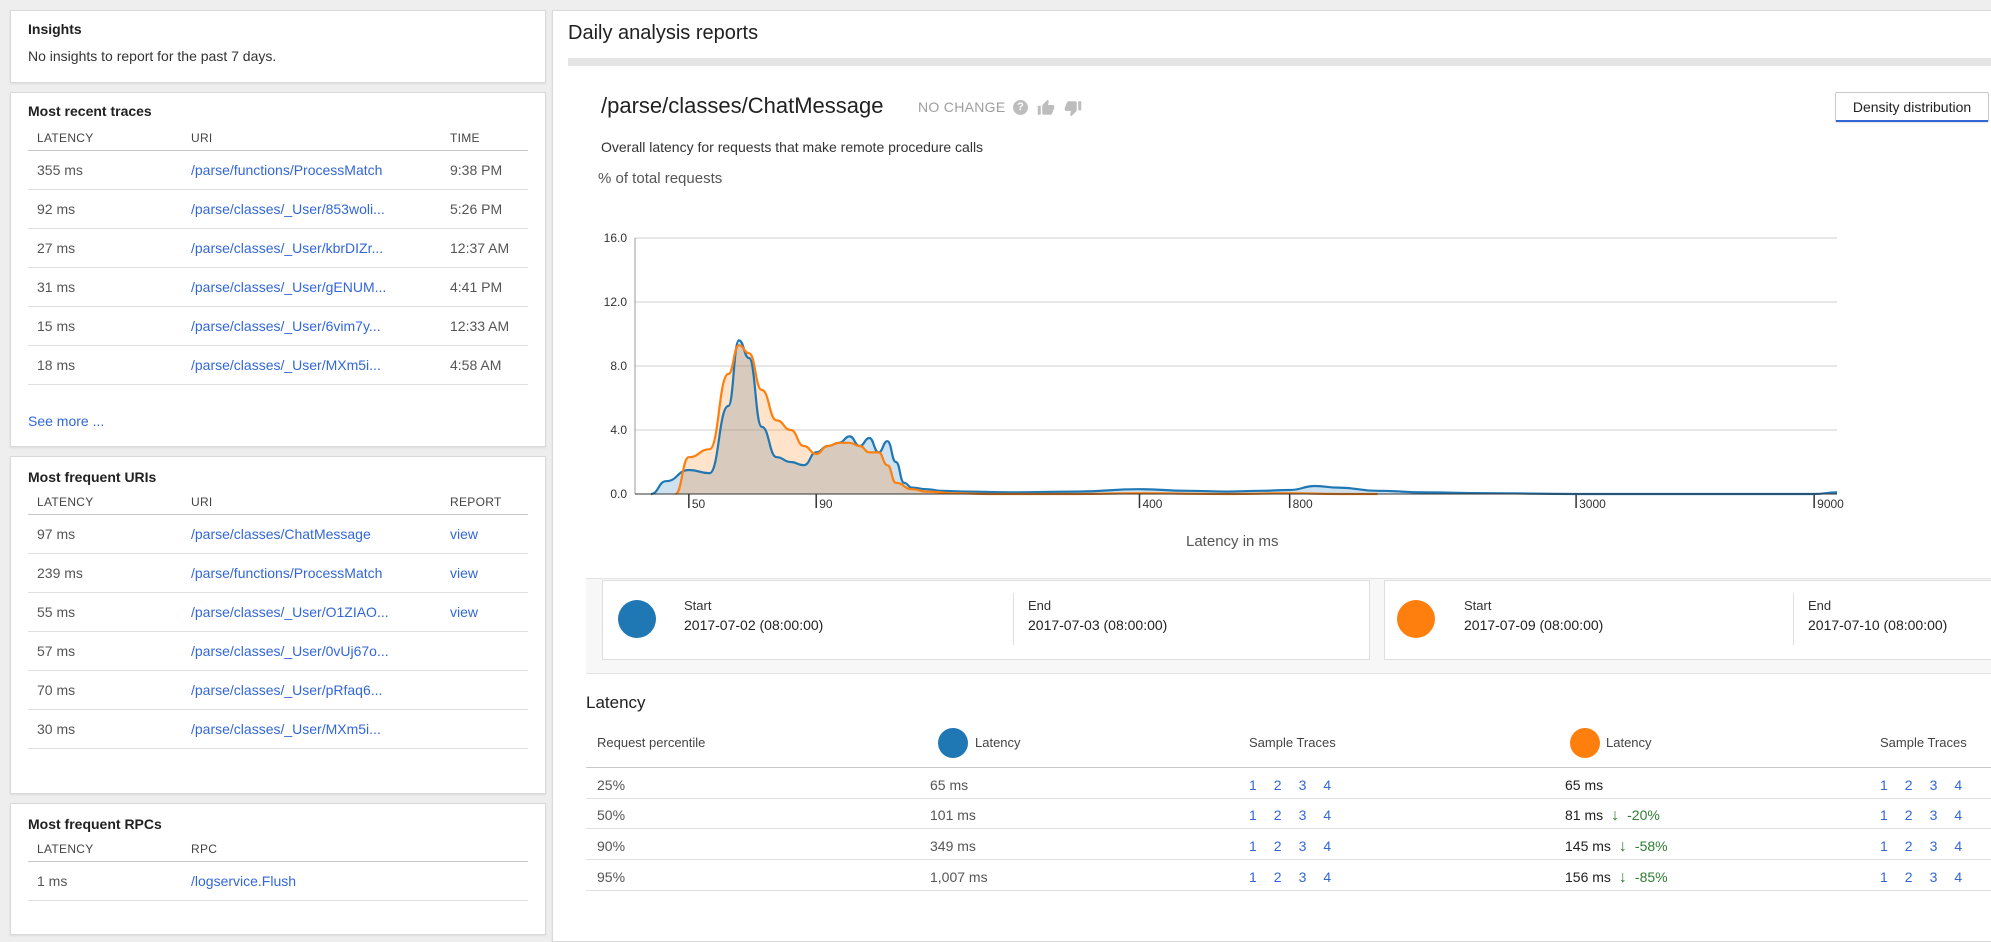 The width and height of the screenshot is (1991, 942). Describe the element at coordinates (616, 702) in the screenshot. I see `latency-section-title: Latency` at that location.